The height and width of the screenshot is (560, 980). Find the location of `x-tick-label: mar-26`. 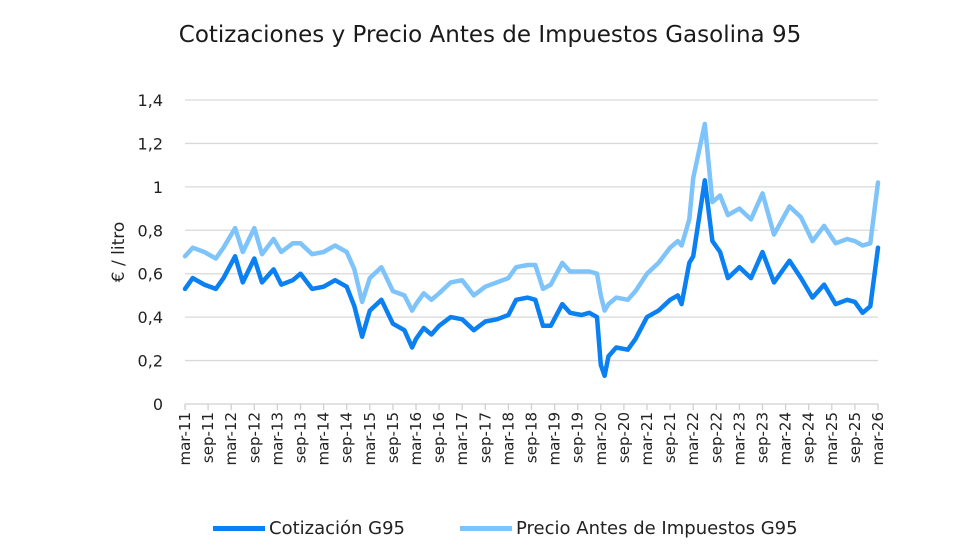

x-tick-label: mar-26 is located at coordinates (878, 439).